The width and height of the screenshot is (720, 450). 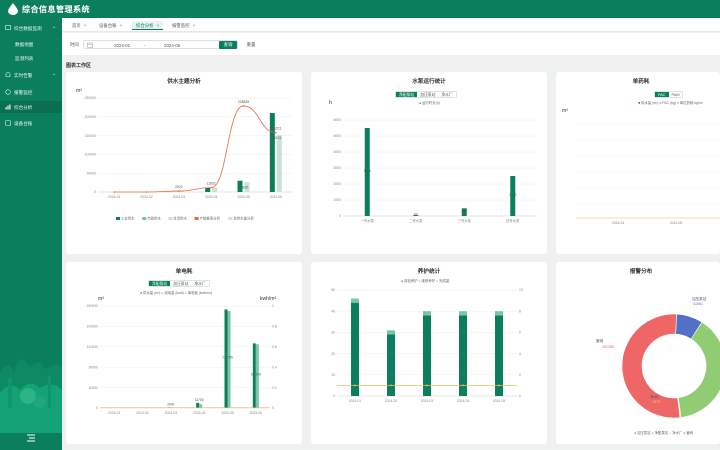 What do you see at coordinates (337, 200) in the screenshot?
I see `y-tick-label: 1000` at bounding box center [337, 200].